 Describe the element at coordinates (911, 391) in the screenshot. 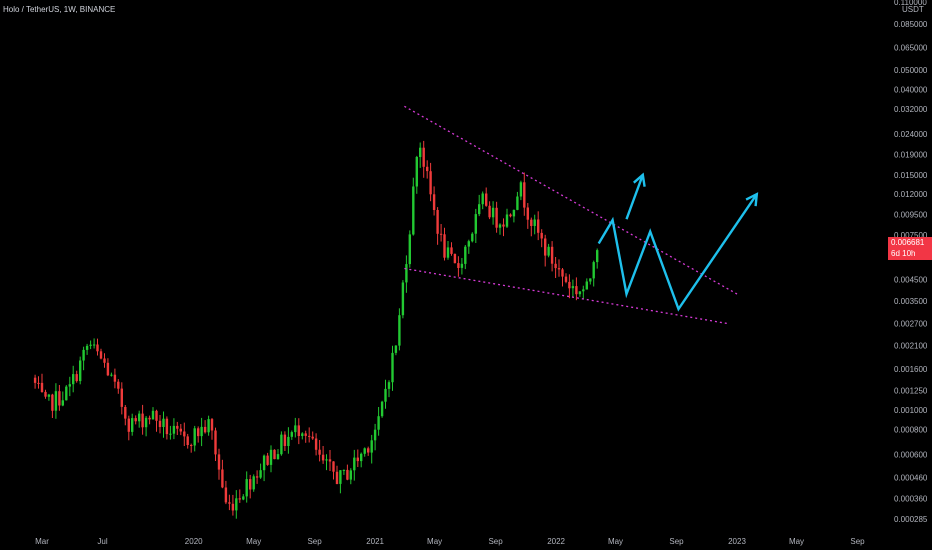

I see `price-tick-label: 0.001250` at that location.